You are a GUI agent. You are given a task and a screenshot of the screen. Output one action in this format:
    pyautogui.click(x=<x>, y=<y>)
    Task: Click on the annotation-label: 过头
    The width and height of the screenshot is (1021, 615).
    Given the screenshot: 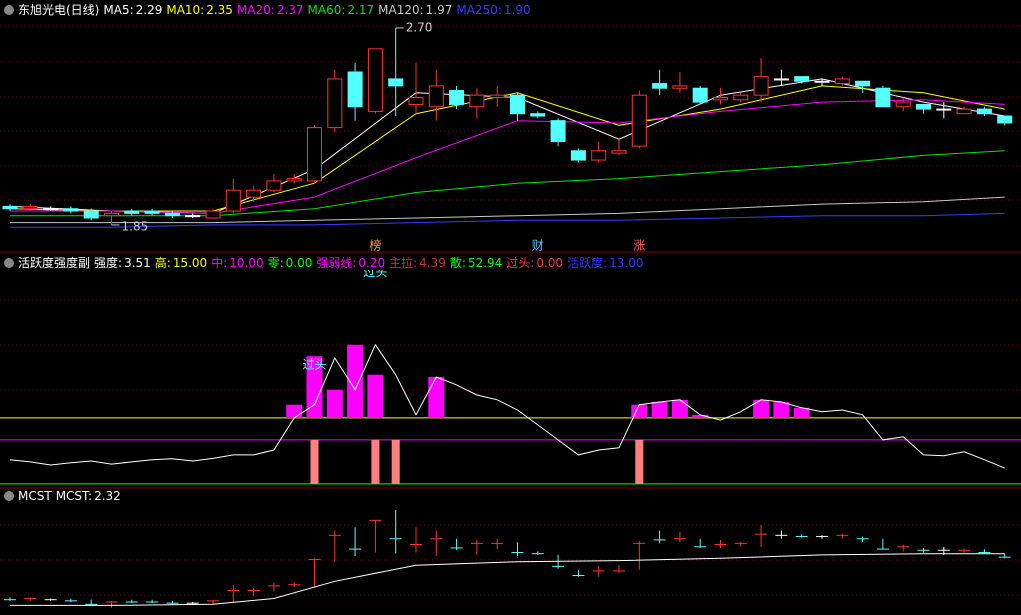 What is the action you would take?
    pyautogui.click(x=314, y=365)
    